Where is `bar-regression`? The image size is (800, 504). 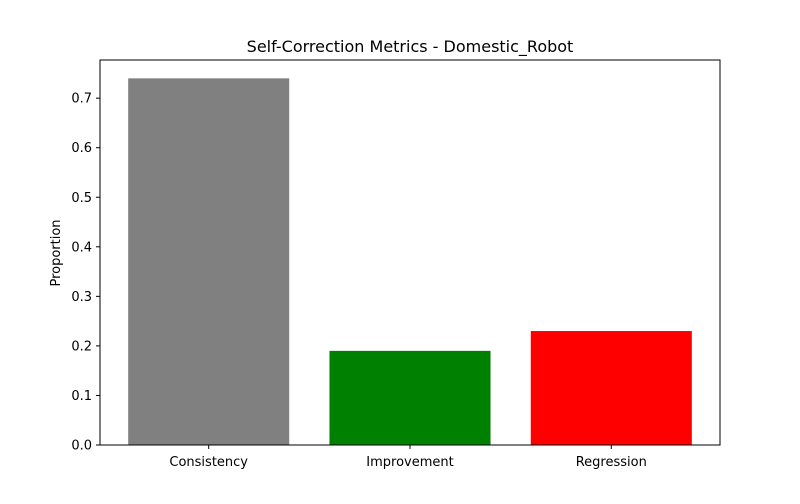
bar-regression is located at coordinates (611, 388).